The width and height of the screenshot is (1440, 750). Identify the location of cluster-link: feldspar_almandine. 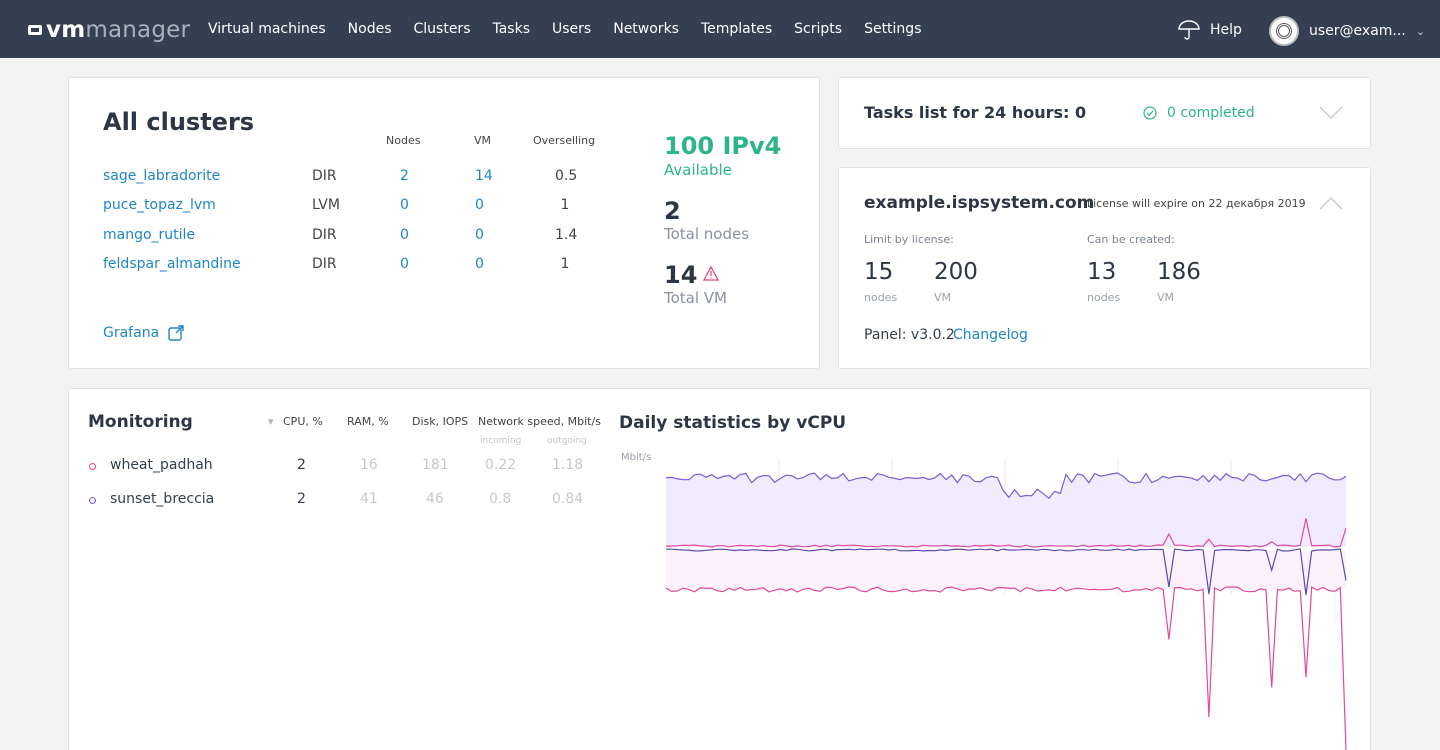
(172, 264).